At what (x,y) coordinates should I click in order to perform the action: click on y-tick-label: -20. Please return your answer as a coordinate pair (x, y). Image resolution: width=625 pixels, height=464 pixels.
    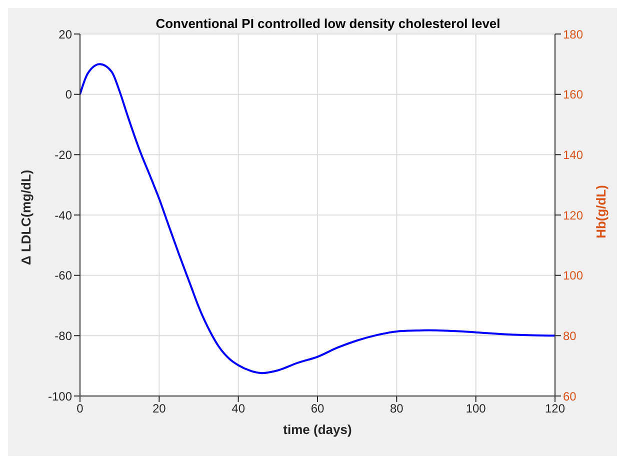
    Looking at the image, I should click on (63, 155).